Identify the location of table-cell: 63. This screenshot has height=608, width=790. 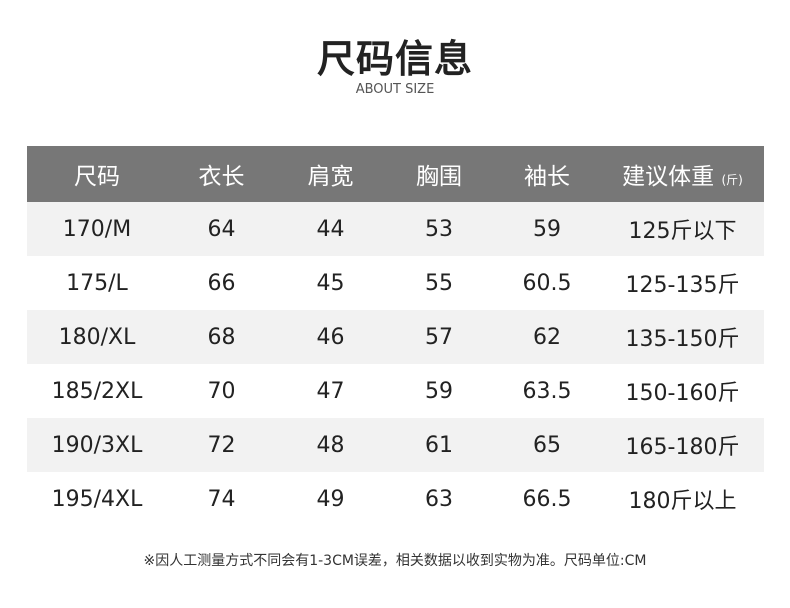
(439, 499).